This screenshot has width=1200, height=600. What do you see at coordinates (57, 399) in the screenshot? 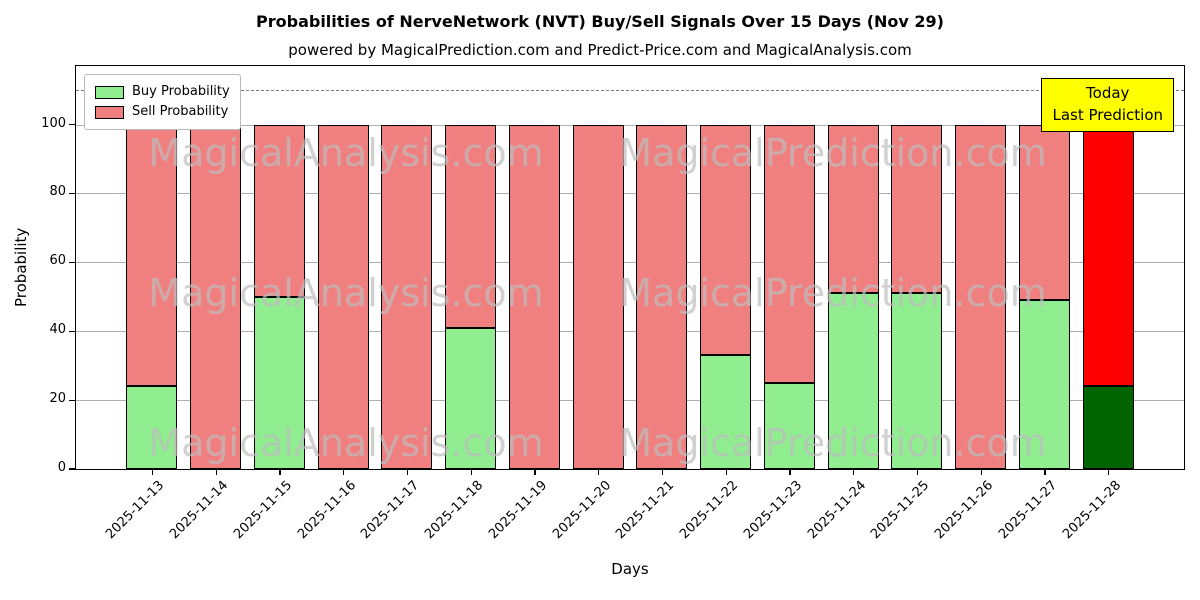
I see `y-tick-label: 20` at bounding box center [57, 399].